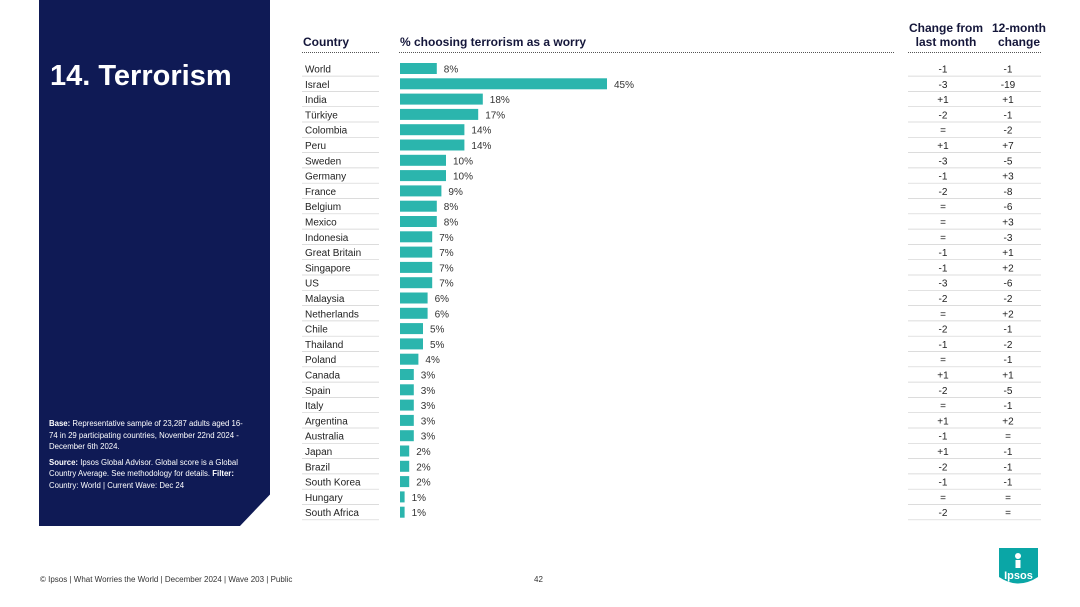  Describe the element at coordinates (328, 268) in the screenshot. I see `country-label-singapore: Singapore` at that location.